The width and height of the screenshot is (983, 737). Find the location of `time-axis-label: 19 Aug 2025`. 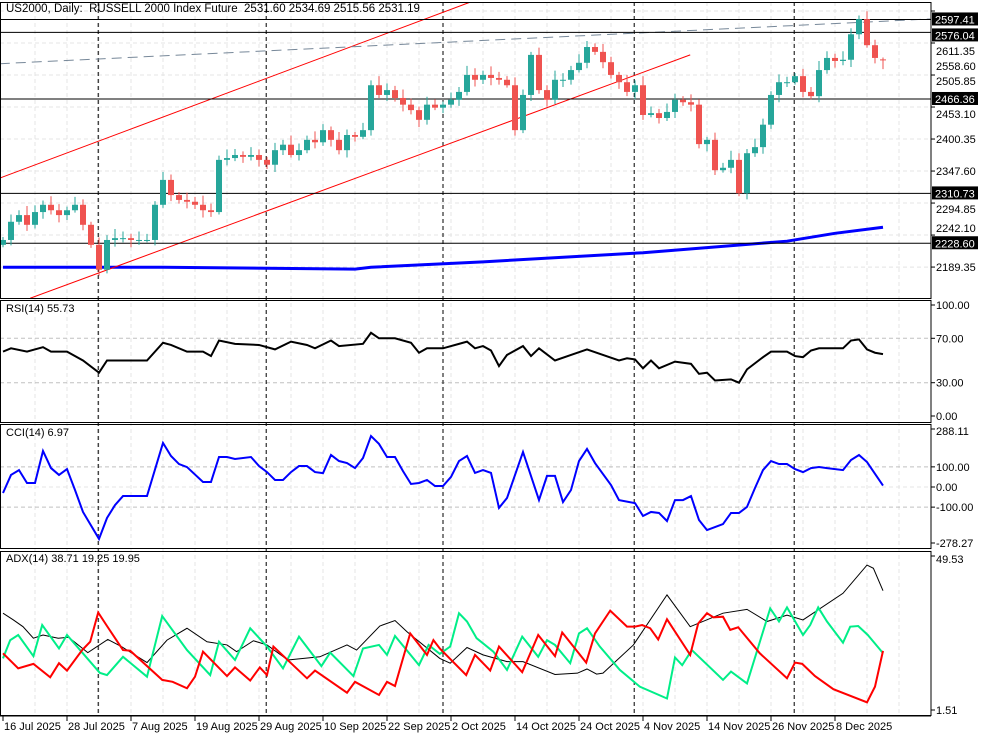

time-axis-label: 19 Aug 2025 is located at coordinates (227, 727).